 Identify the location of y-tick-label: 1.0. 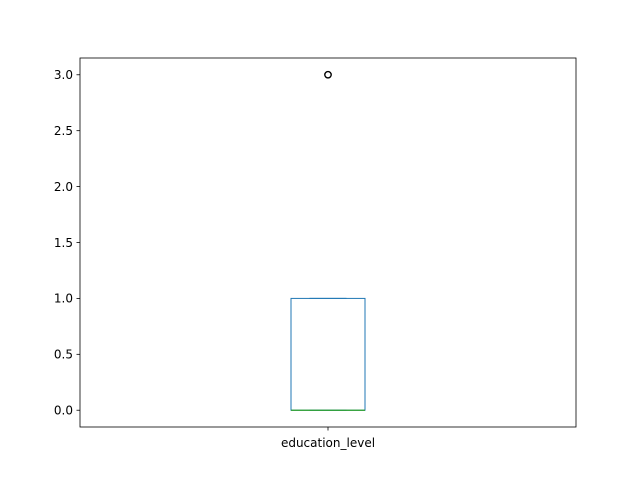
(63, 299).